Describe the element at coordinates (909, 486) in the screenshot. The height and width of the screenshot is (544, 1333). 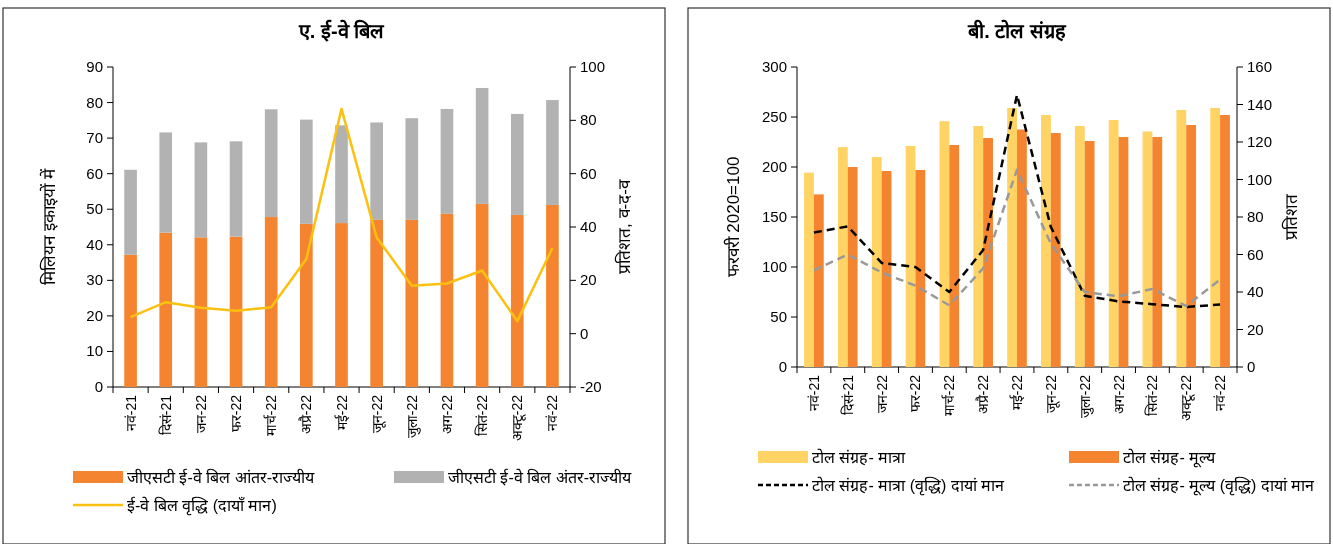
I see `legend-label: टोल संग्रह- मात्रा (वृद्धि) दायां मान` at that location.